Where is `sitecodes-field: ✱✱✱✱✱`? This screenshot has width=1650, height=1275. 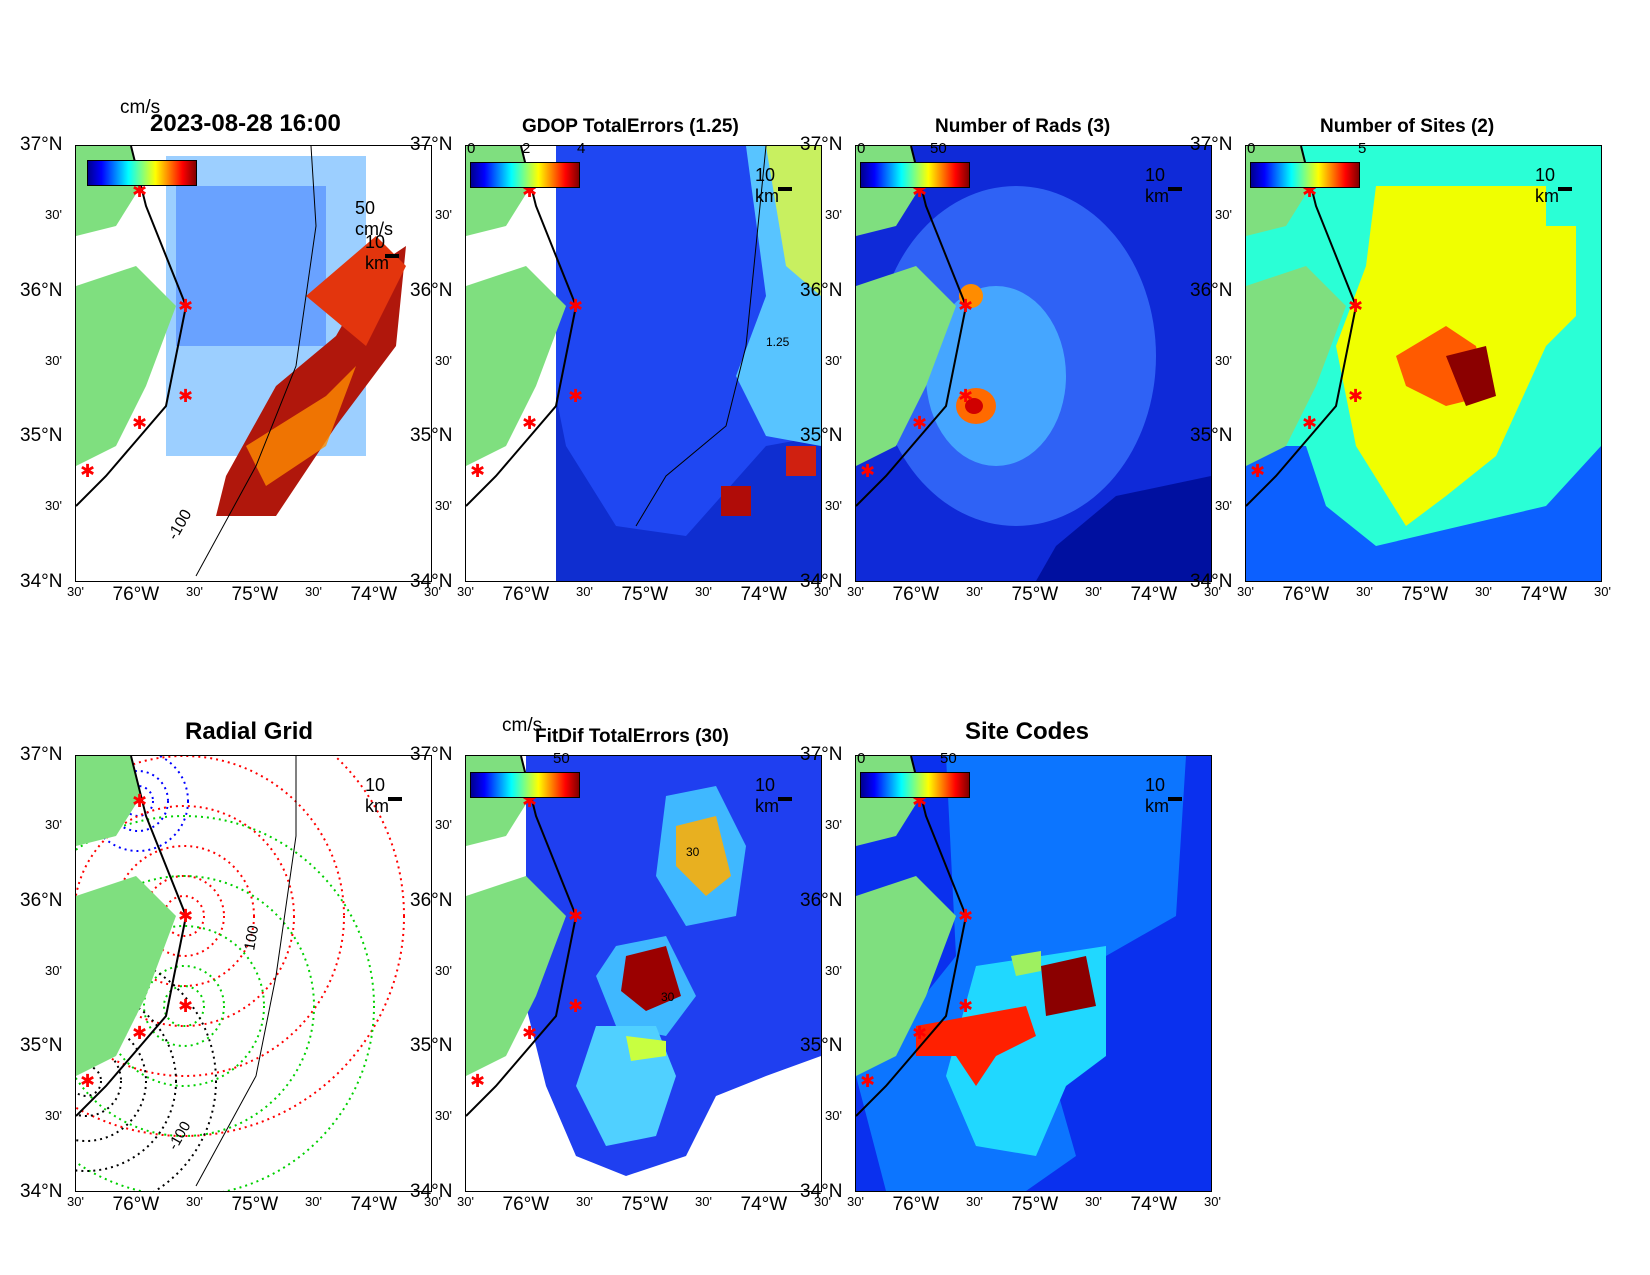 sitecodes-field: ✱✱✱✱✱ is located at coordinates (1033, 973).